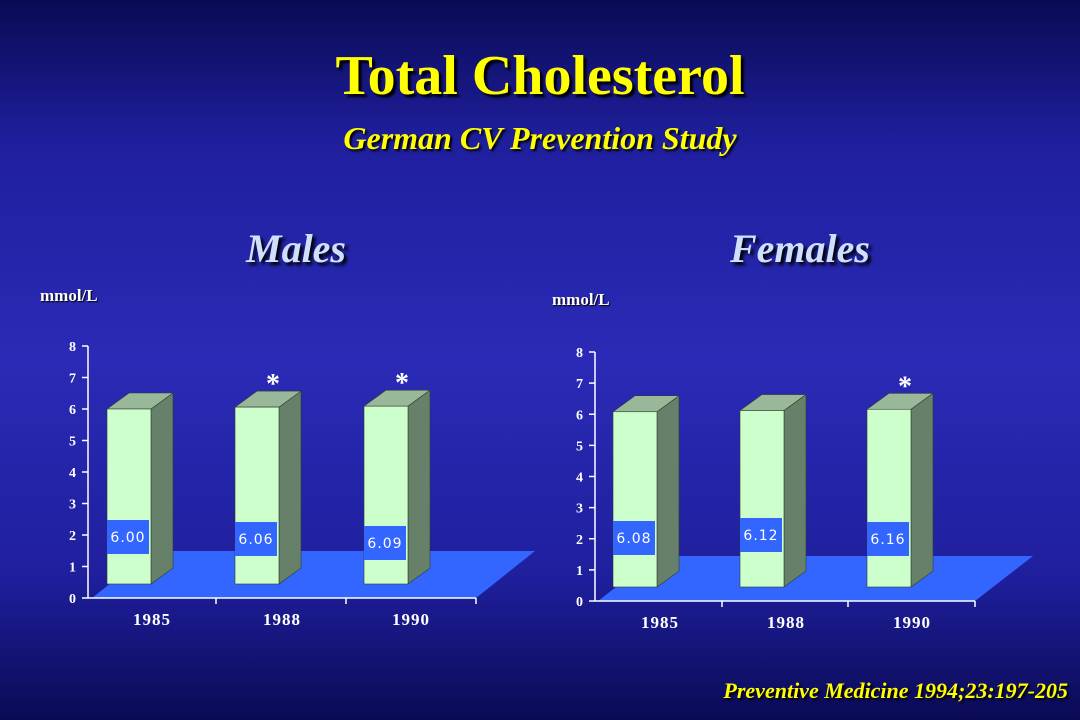 The image size is (1080, 720). Describe the element at coordinates (72, 379) in the screenshot. I see `males-y-tick-label: 7` at that location.